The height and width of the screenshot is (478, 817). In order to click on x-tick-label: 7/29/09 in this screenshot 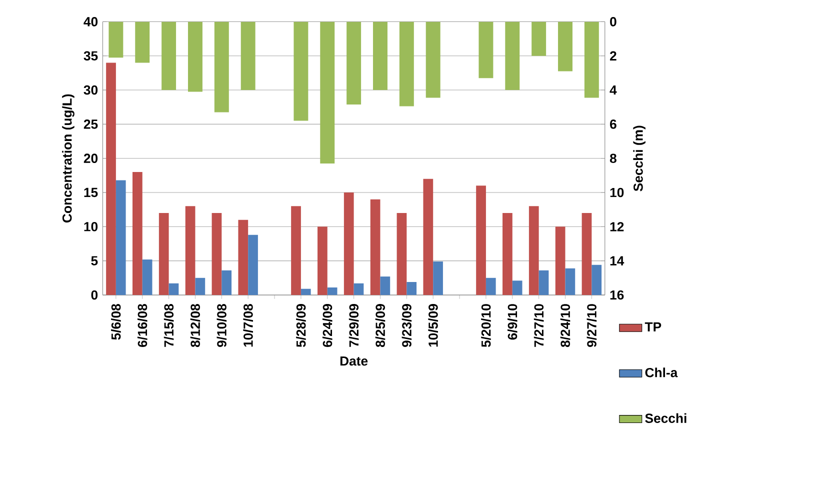, I will do `click(353, 325)`.